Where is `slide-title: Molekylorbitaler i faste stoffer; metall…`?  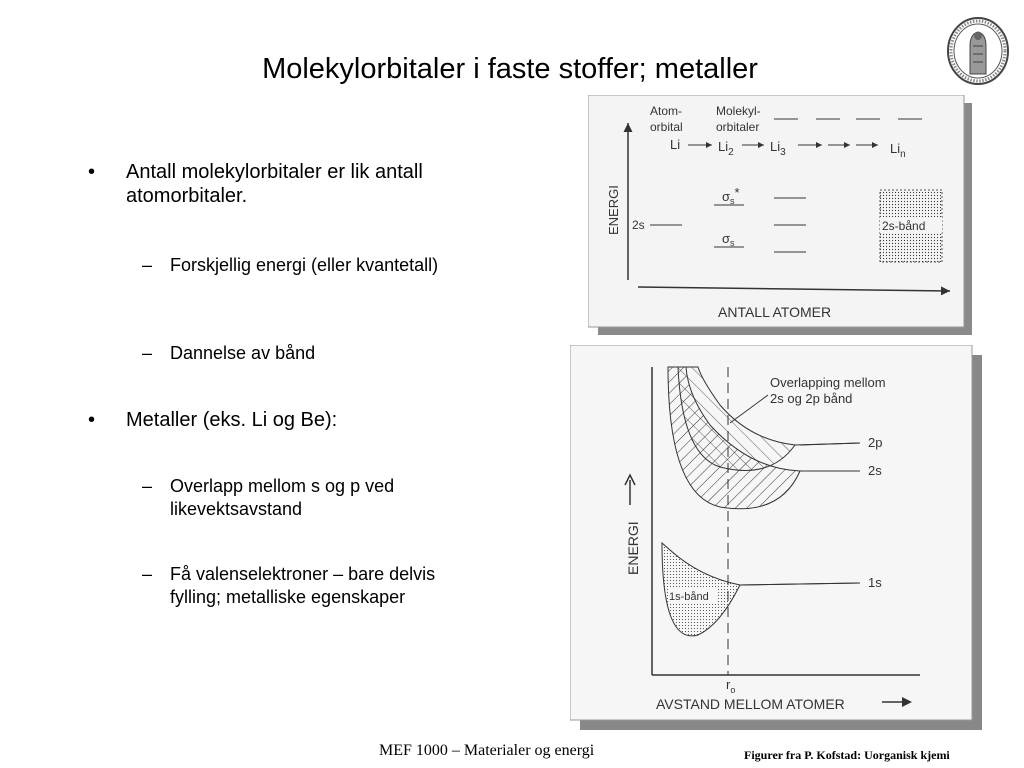
slide-title: Molekylorbitaler i faste stoffer; metall… is located at coordinates (510, 69).